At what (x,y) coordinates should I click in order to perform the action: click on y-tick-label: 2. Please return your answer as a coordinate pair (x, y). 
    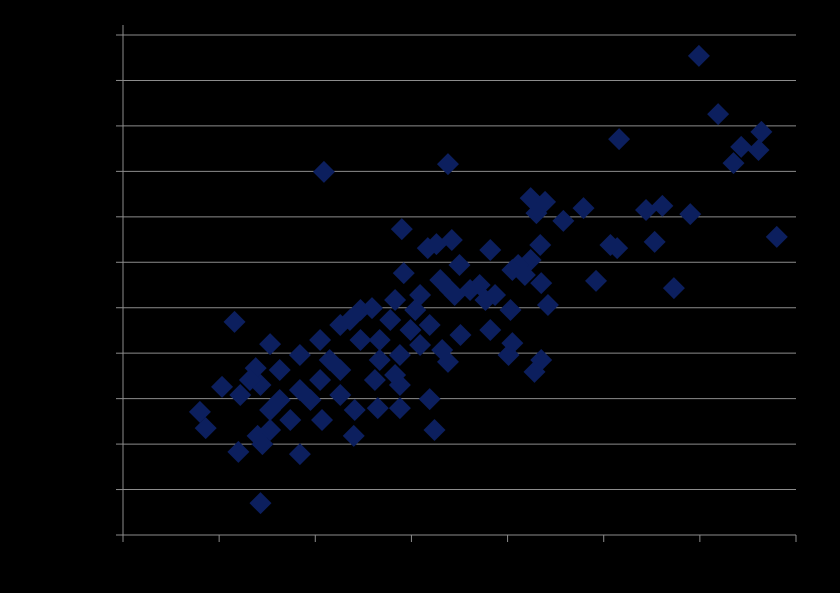
    Looking at the image, I should click on (107, 443).